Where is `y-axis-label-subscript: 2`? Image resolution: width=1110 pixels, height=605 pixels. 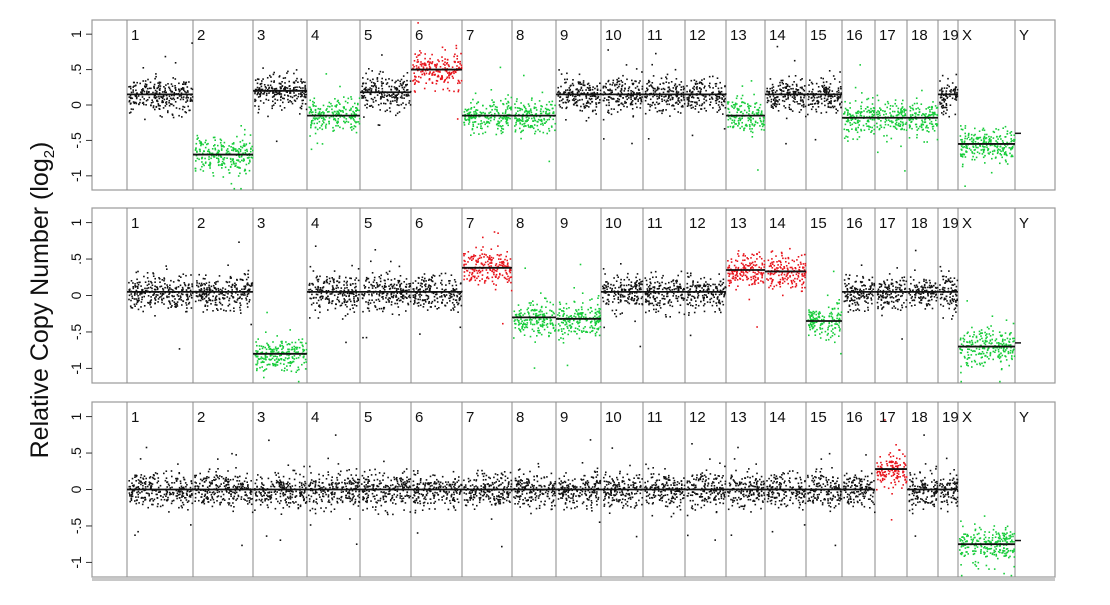 y-axis-label-subscript: 2 is located at coordinates (49, 154).